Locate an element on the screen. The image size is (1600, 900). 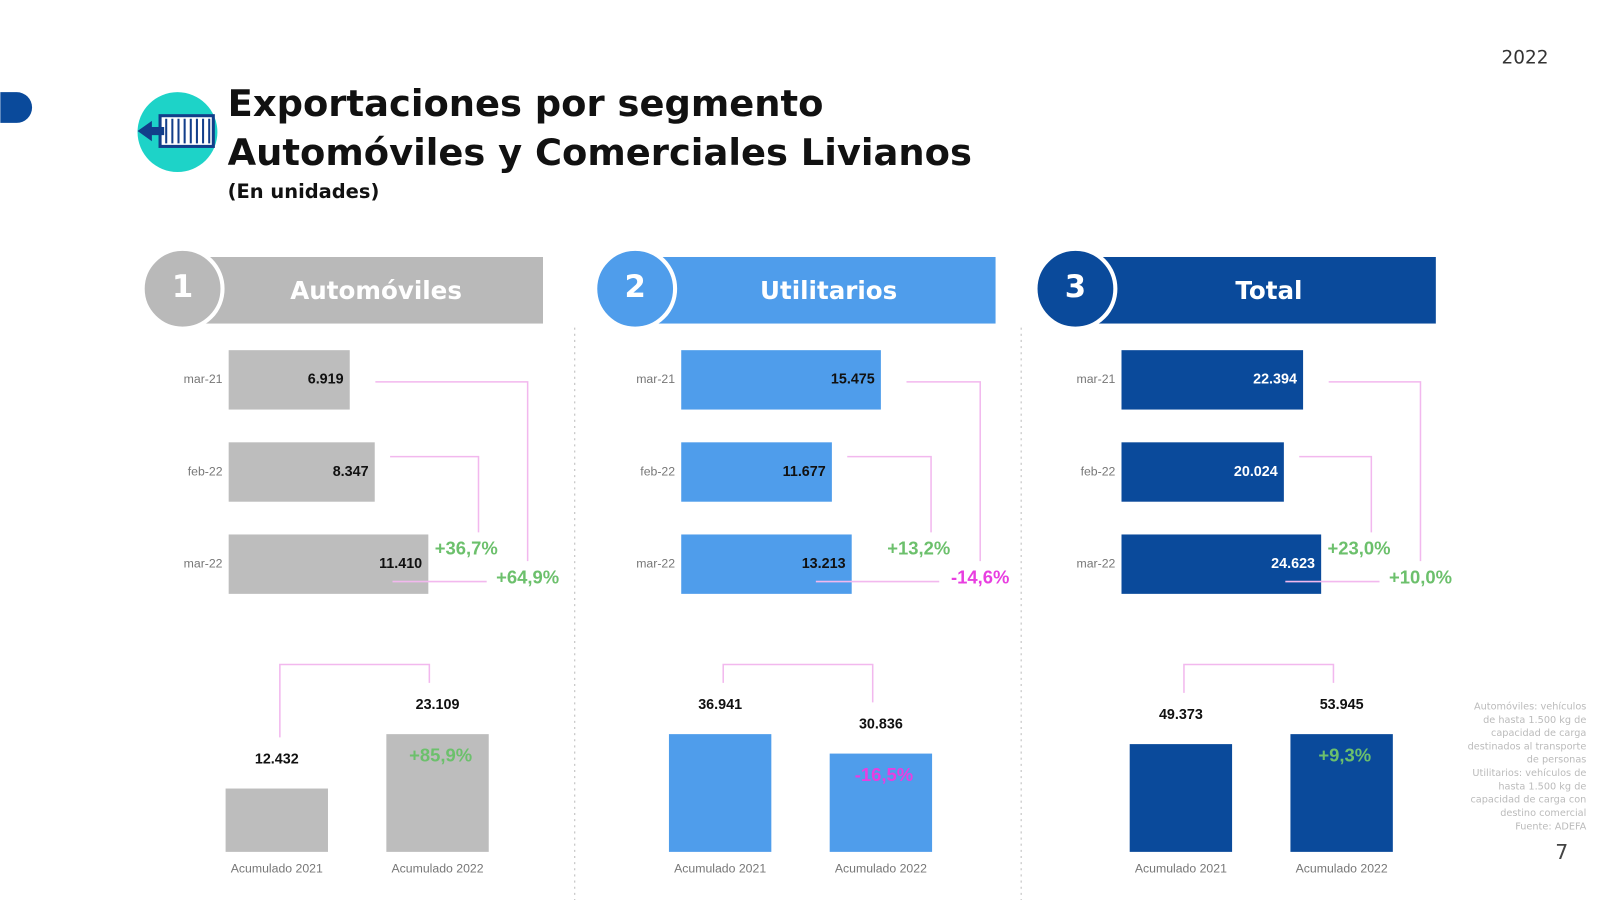
value-label: 30.836 is located at coordinates (881, 725).